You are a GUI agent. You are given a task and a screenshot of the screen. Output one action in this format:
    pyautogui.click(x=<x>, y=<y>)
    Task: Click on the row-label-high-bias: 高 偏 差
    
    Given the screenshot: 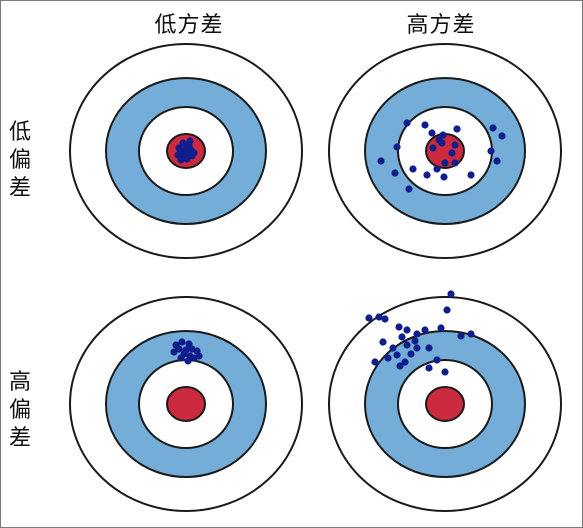 What is the action you would take?
    pyautogui.click(x=20, y=411)
    